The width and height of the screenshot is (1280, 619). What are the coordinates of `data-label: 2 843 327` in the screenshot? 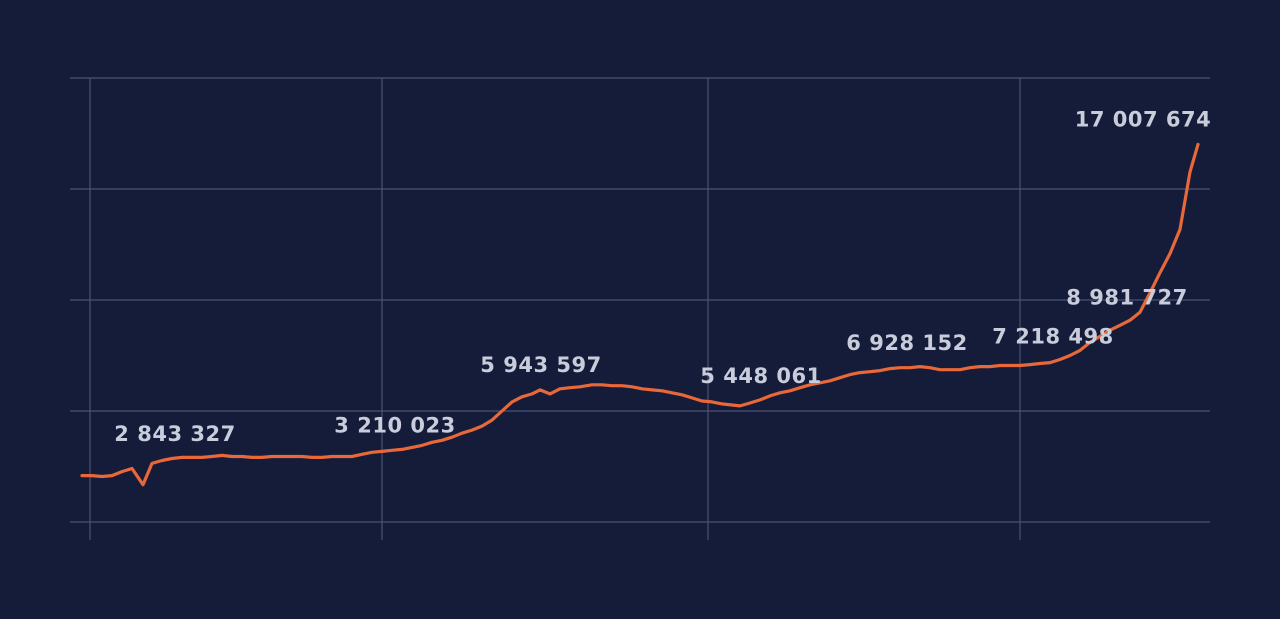 It's located at (174, 434).